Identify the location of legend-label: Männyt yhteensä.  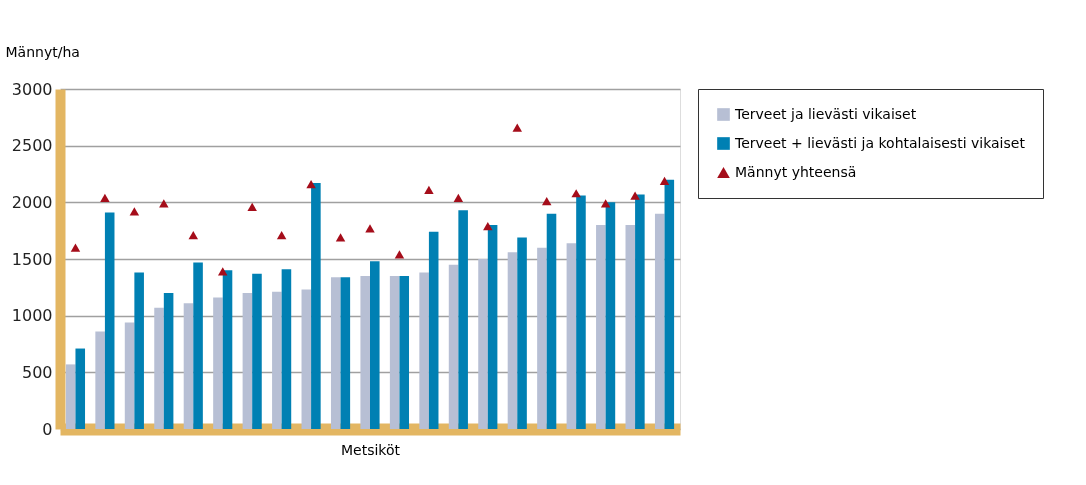
(796, 171).